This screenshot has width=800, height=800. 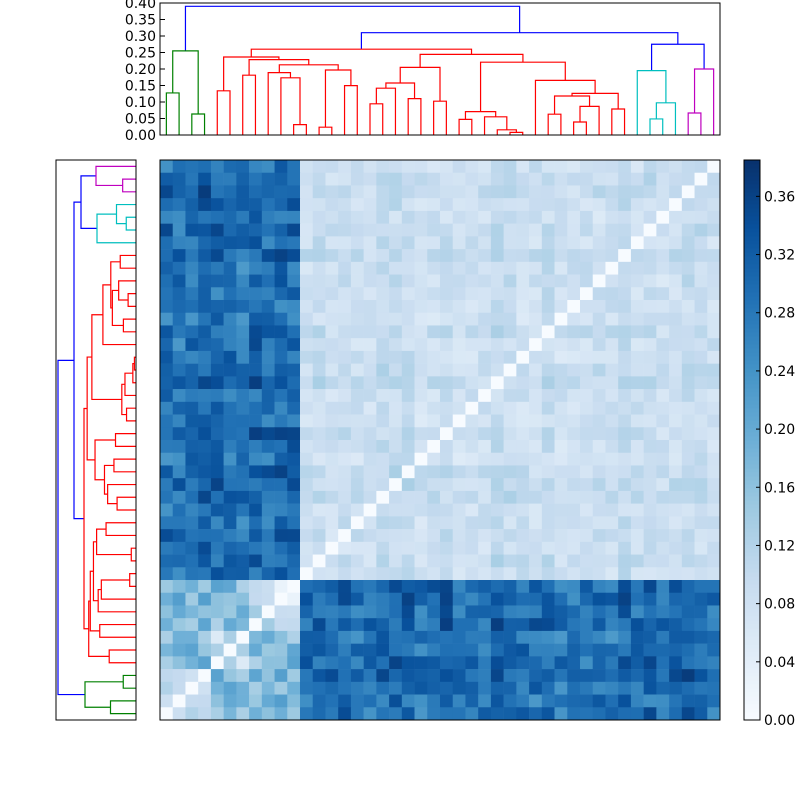 I want to click on colorbar-tick-label: 0.08, so click(x=779, y=605).